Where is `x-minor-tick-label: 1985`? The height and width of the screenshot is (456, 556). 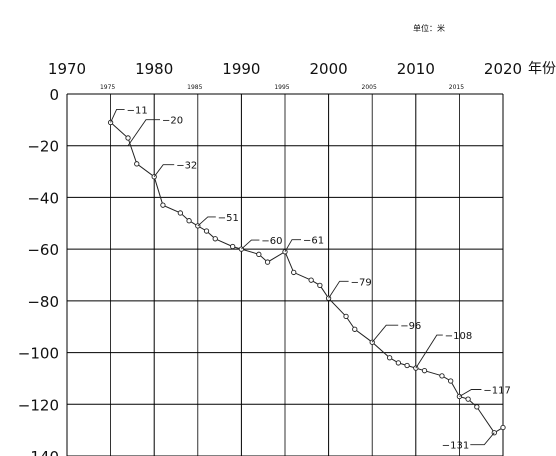
x-minor-tick-label: 1985 is located at coordinates (194, 87).